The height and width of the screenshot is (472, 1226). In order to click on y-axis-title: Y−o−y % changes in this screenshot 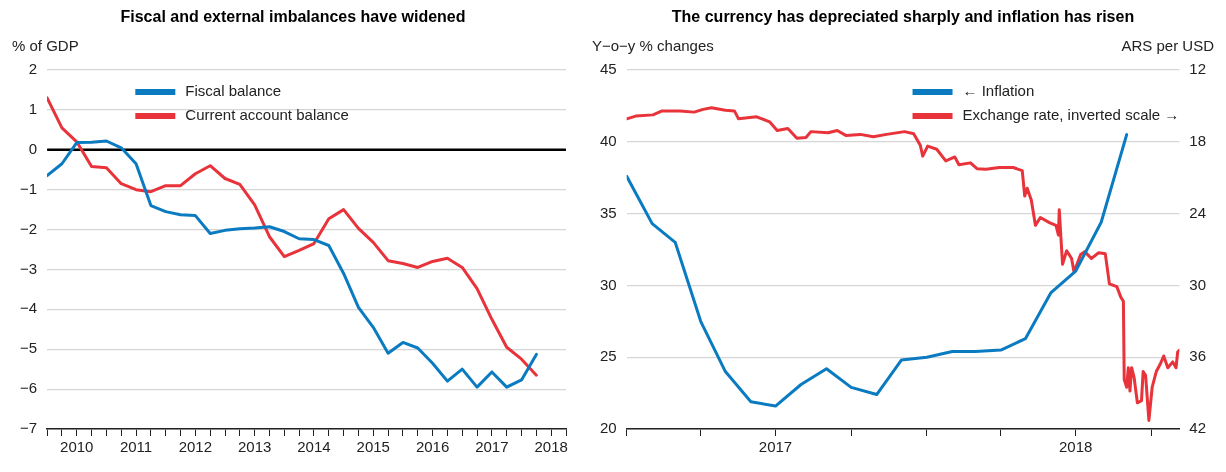, I will do `click(653, 45)`.